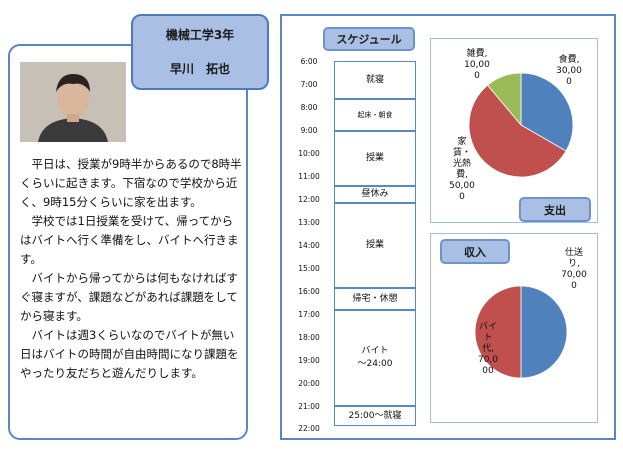 The width and height of the screenshot is (623, 450). I want to click on time-label: 10:00, so click(309, 153).